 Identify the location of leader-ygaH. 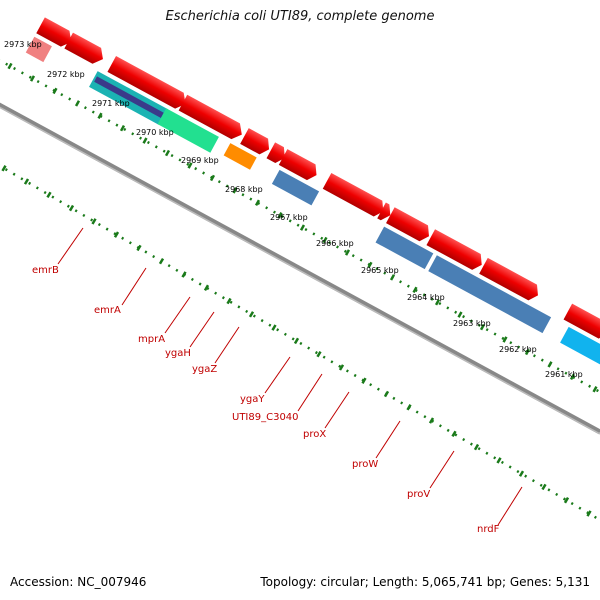
(202, 329).